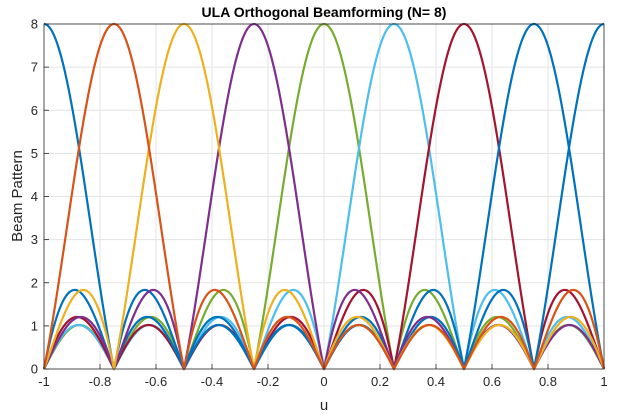 Image resolution: width=628 pixels, height=416 pixels. I want to click on chart-title: ULA Orthogonal Beamforming (N= 8), so click(324, 12).